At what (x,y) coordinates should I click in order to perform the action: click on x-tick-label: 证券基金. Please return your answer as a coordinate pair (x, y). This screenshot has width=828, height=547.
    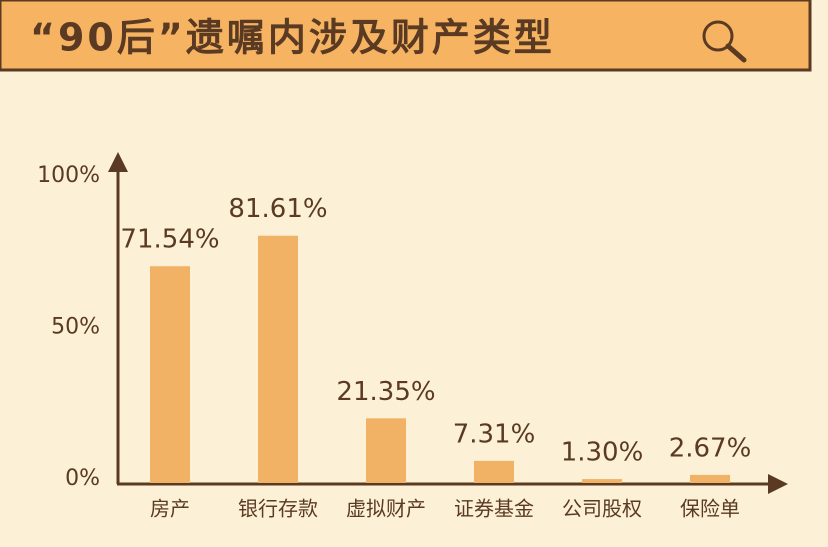
    Looking at the image, I should click on (494, 509).